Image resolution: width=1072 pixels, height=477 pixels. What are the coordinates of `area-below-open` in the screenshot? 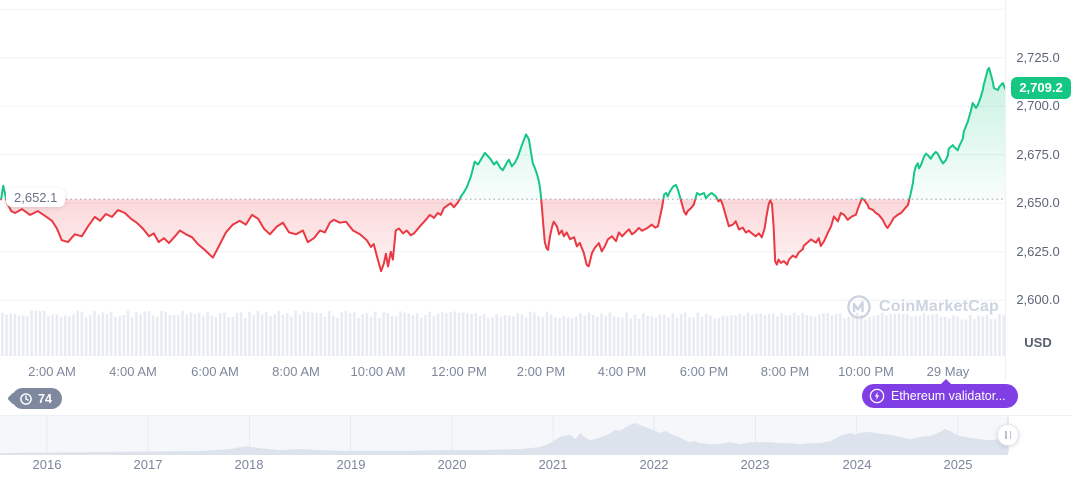 It's located at (455, 235).